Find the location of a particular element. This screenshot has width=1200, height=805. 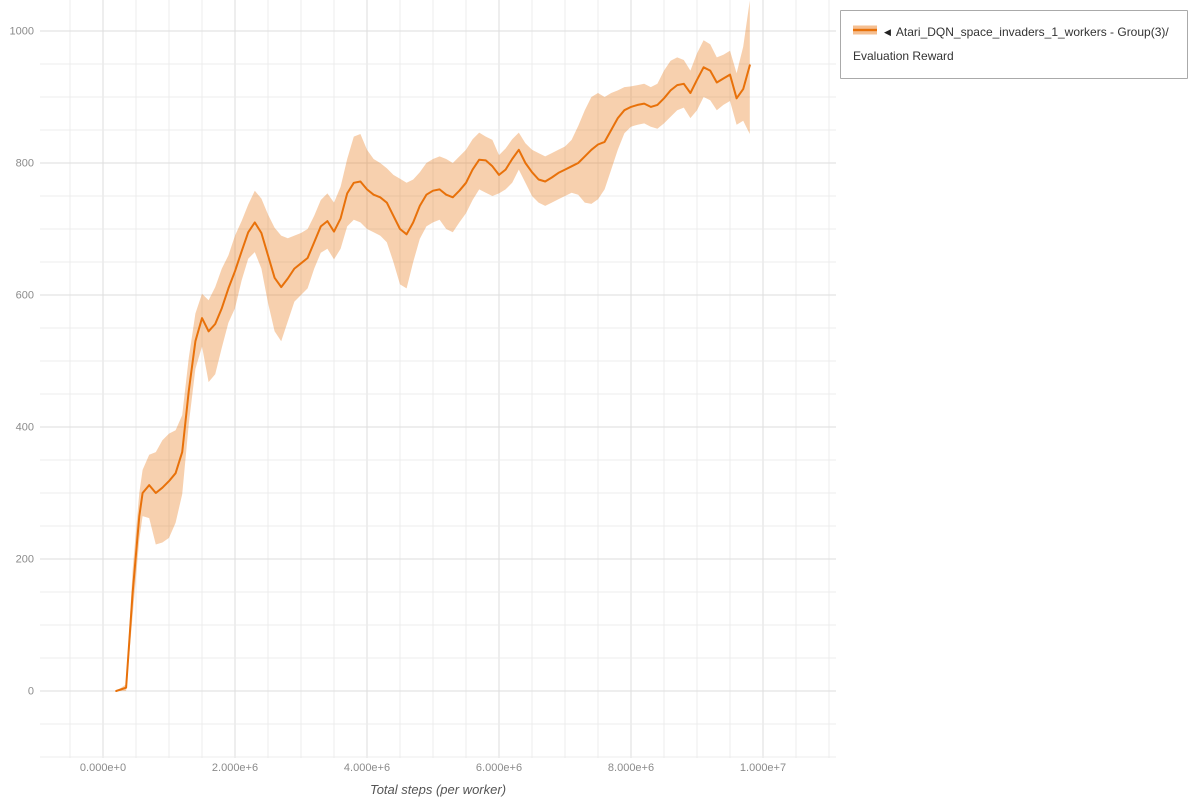

y-axis-tick-label: 1000 is located at coordinates (22, 32).